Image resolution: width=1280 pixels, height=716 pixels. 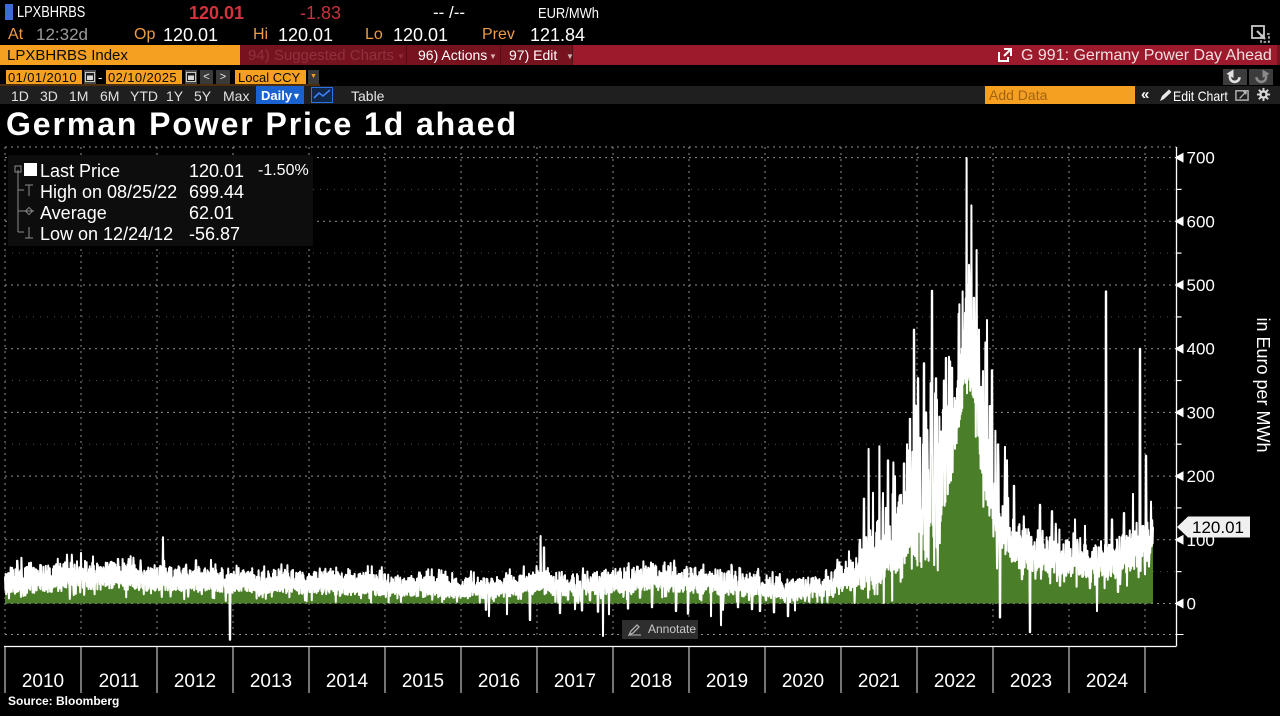 I want to click on svg-text: 2018, so click(x=651, y=681).